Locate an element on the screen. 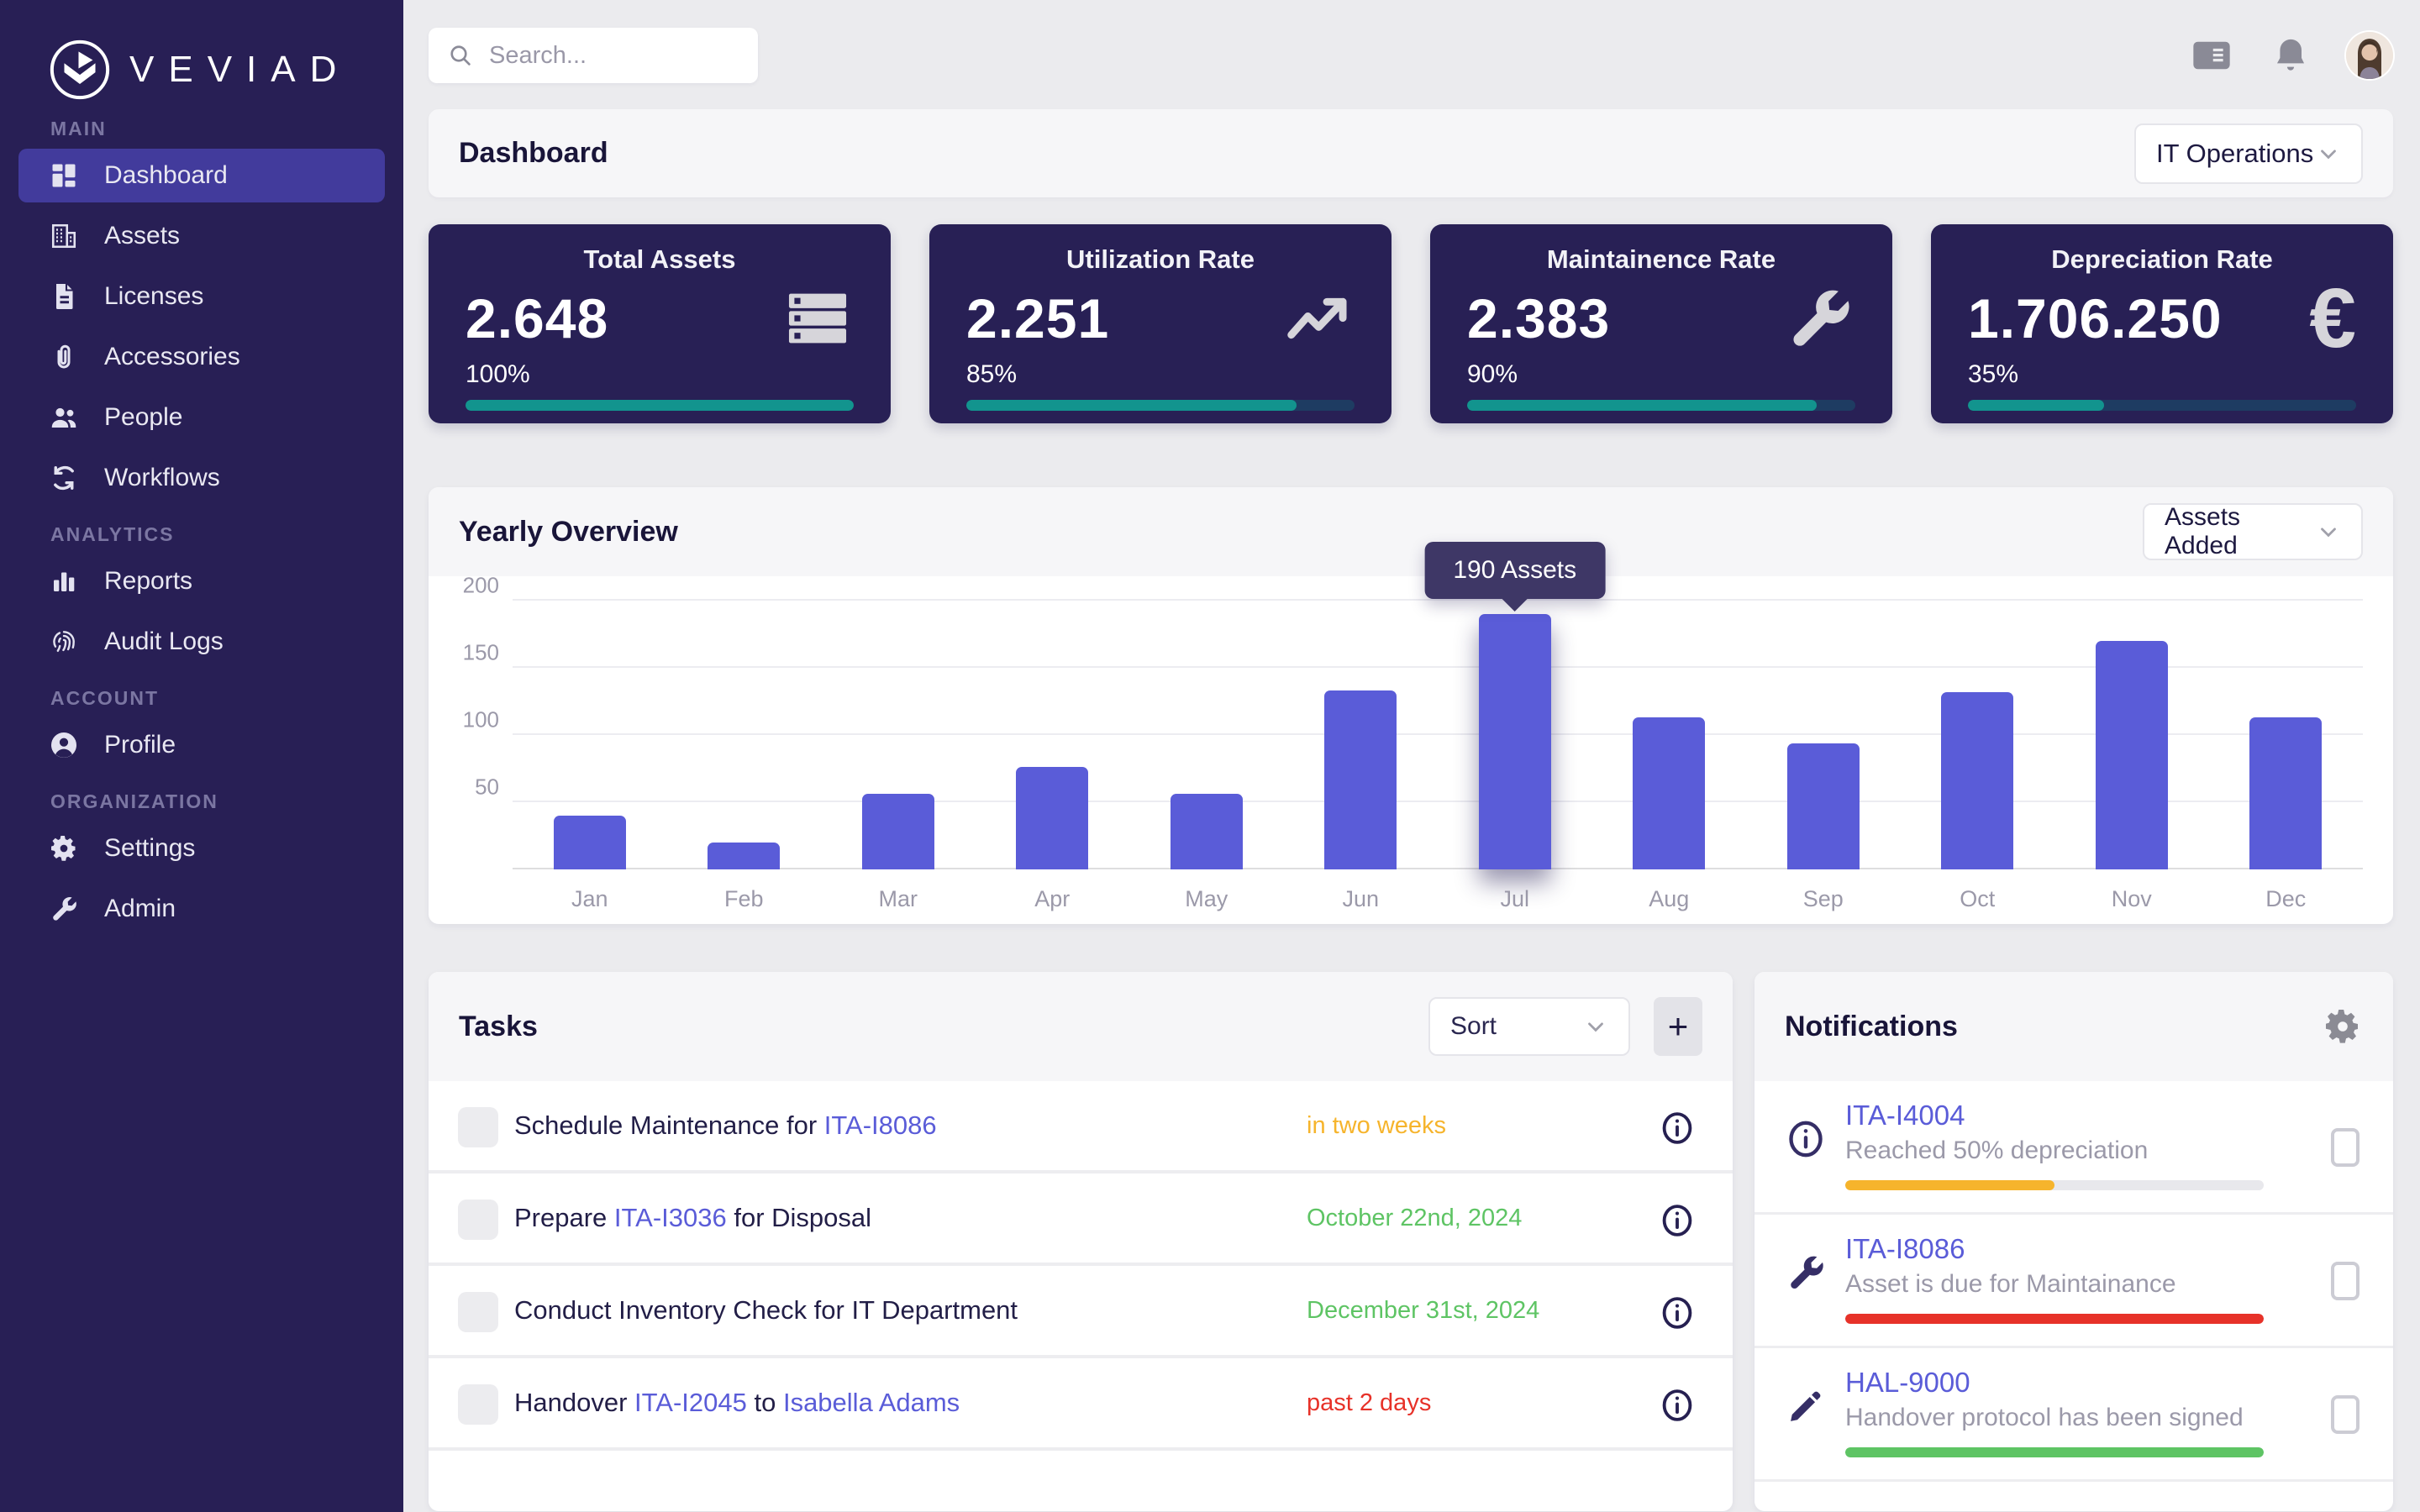  gridline is located at coordinates (1438, 734).